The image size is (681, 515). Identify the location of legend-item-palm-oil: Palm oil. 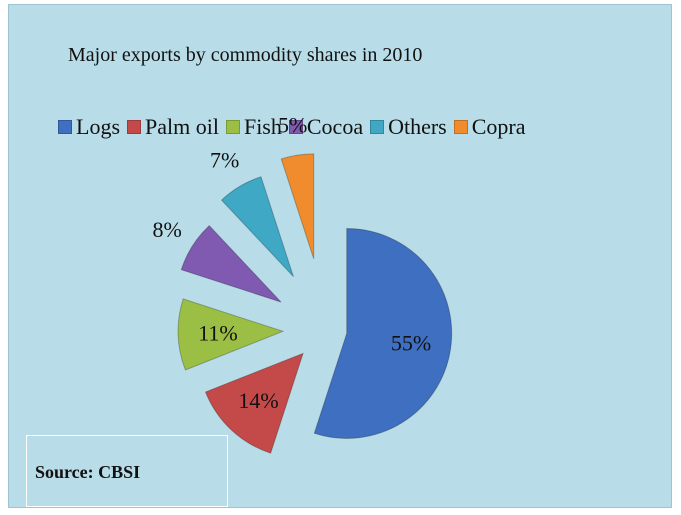
(173, 127).